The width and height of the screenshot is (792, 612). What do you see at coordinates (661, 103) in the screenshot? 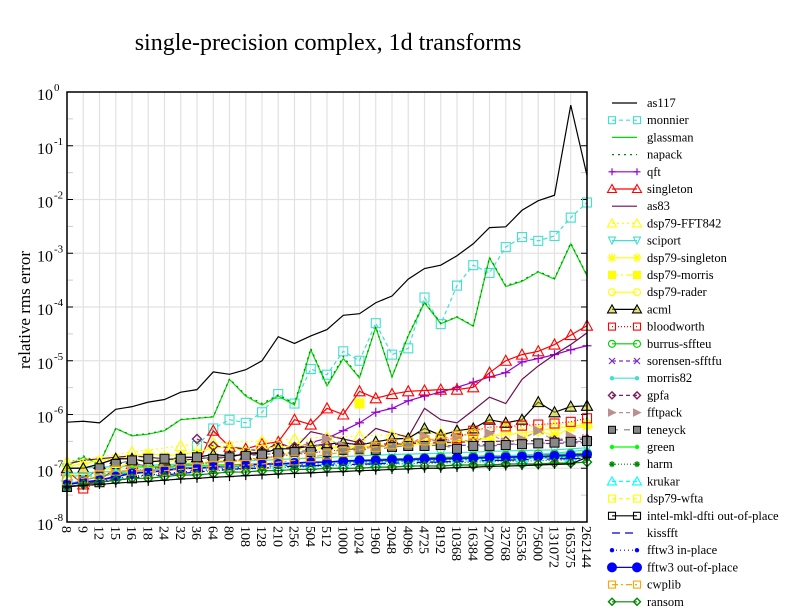
I see `legend-label: as117` at bounding box center [661, 103].